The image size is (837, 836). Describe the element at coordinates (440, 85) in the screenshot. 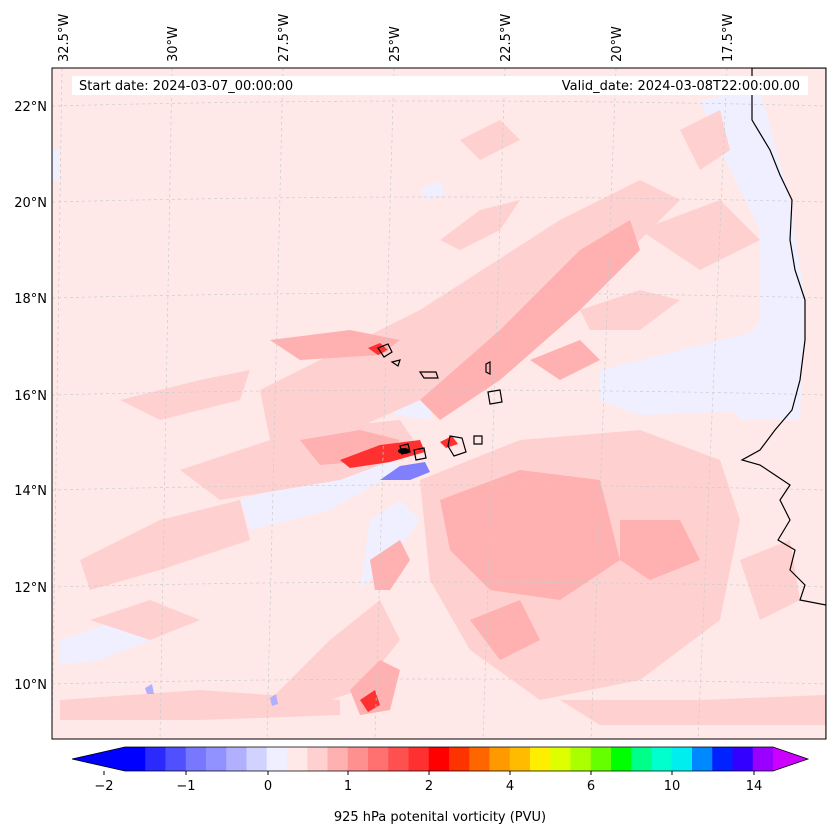

I see `date-header-box` at that location.